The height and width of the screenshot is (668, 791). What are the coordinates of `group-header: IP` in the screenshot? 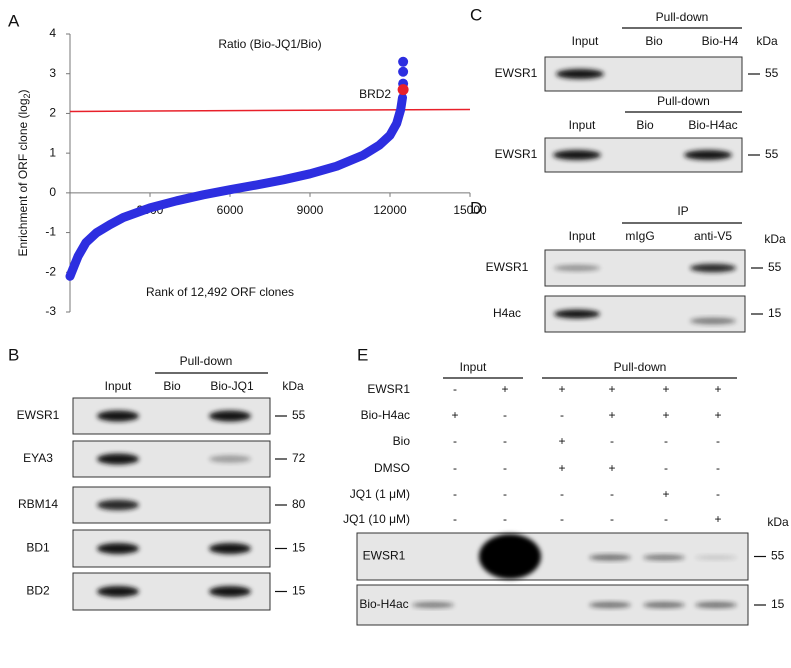 It's located at (682, 211).